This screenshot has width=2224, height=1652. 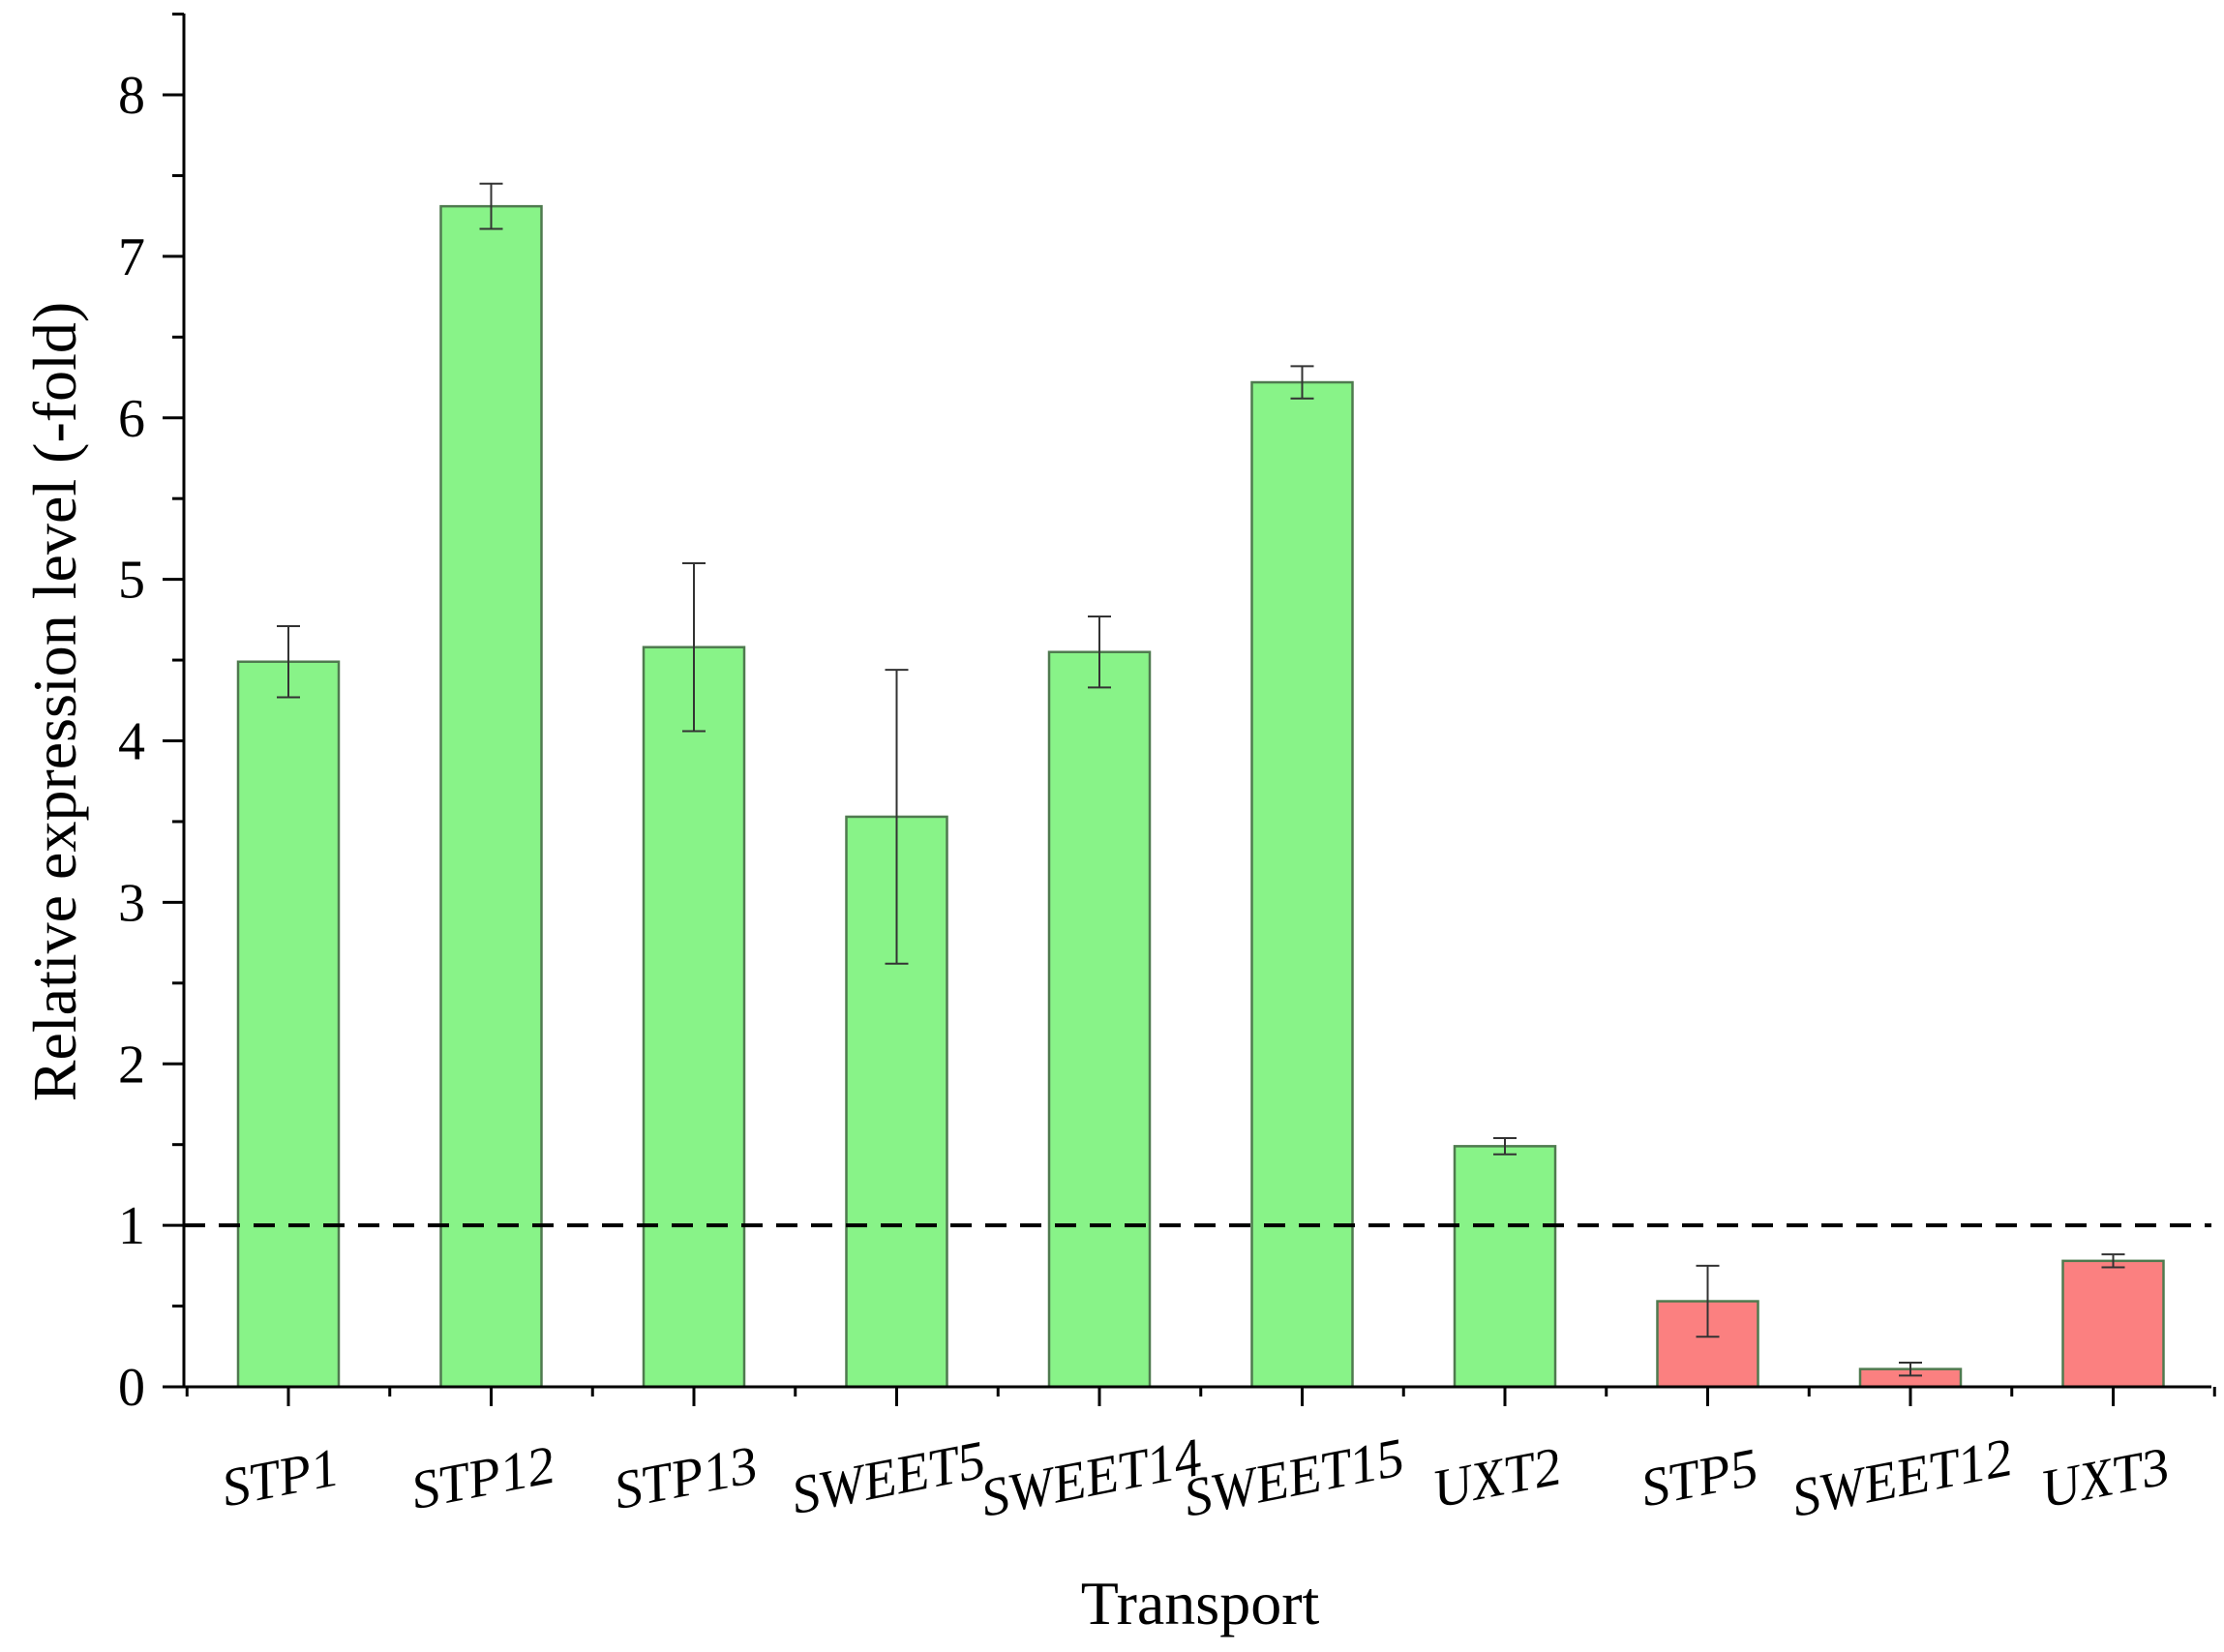 What do you see at coordinates (2104, 1478) in the screenshot?
I see `x-tick-label-uxt3: UXT3` at bounding box center [2104, 1478].